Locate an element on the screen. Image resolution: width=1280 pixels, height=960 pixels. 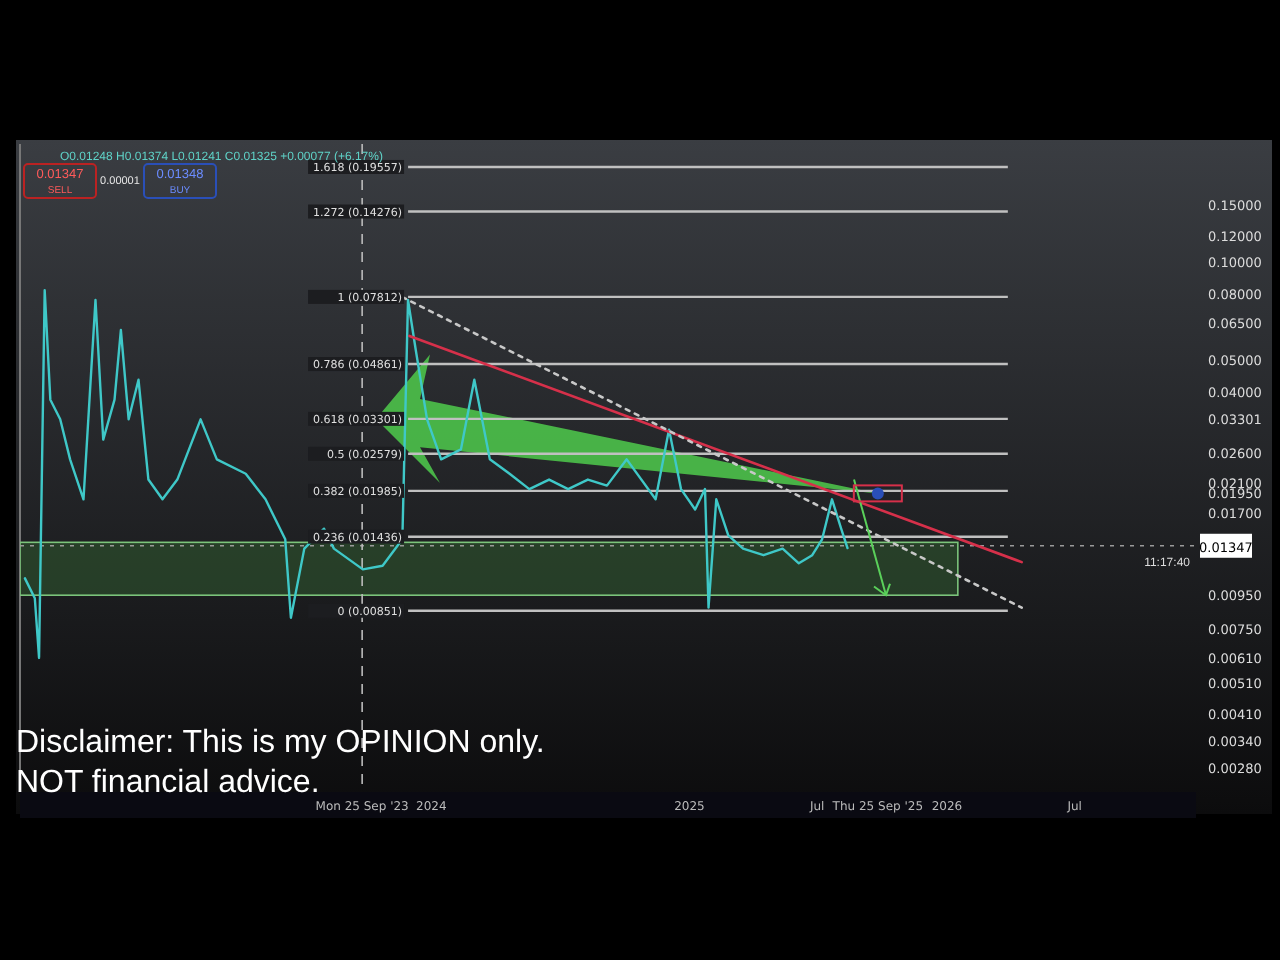
annotation: NOT financial advice. is located at coordinates (168, 783).